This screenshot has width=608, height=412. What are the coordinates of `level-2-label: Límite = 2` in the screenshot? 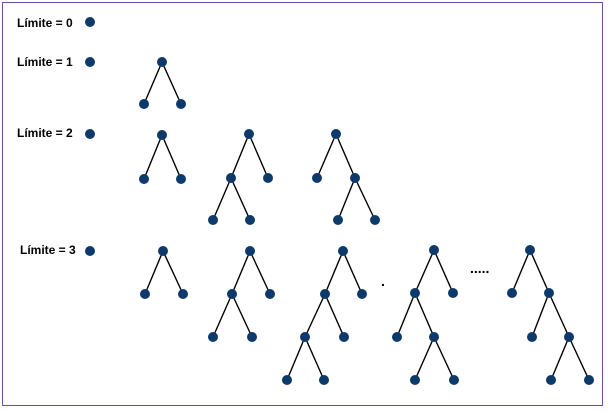 It's located at (45, 133).